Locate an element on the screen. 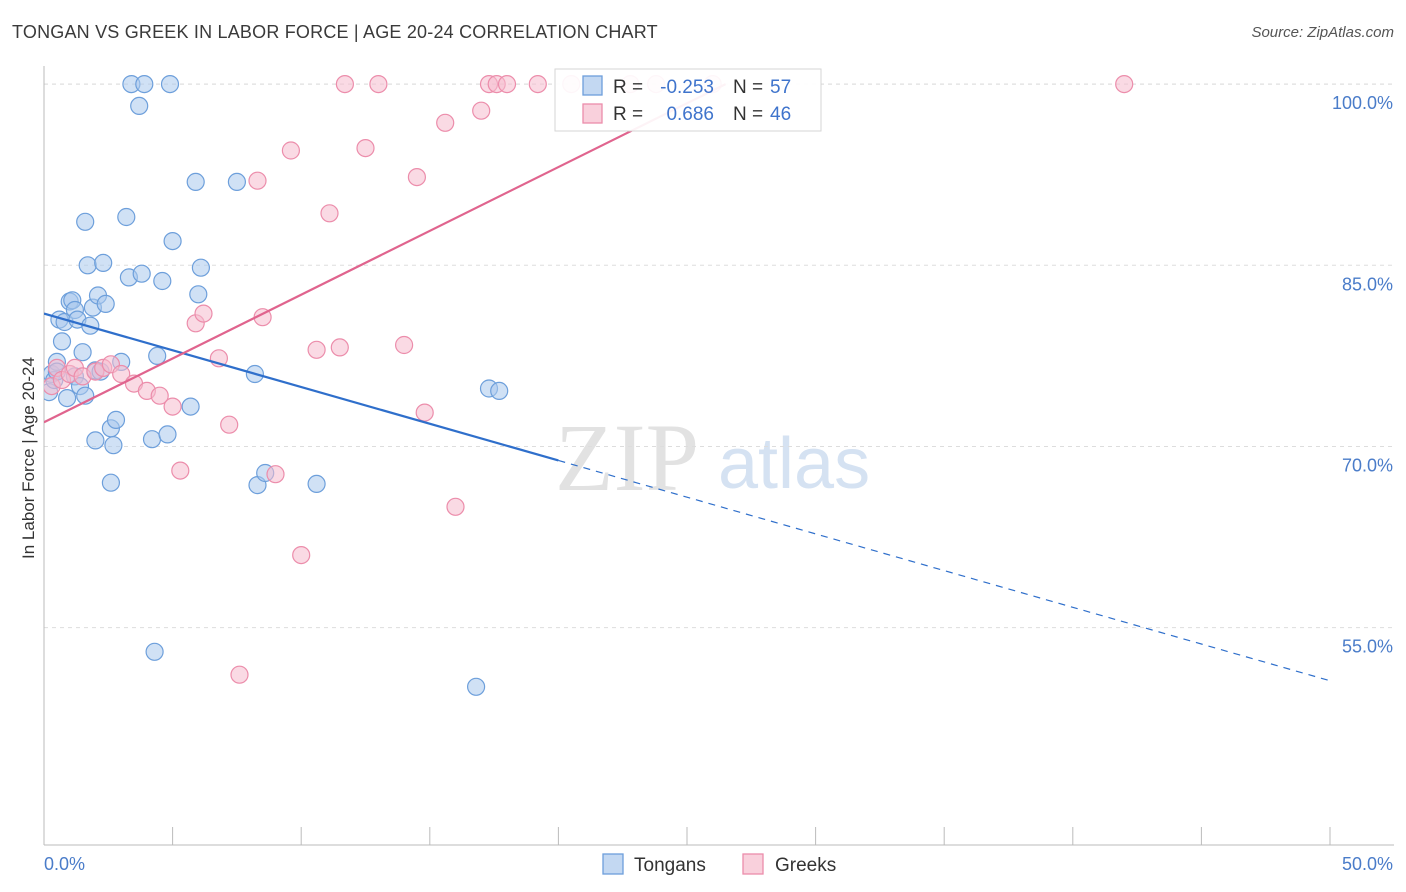 This screenshot has height=892, width=1406. y-tick-label-85: 85.0% is located at coordinates (1367, 284).